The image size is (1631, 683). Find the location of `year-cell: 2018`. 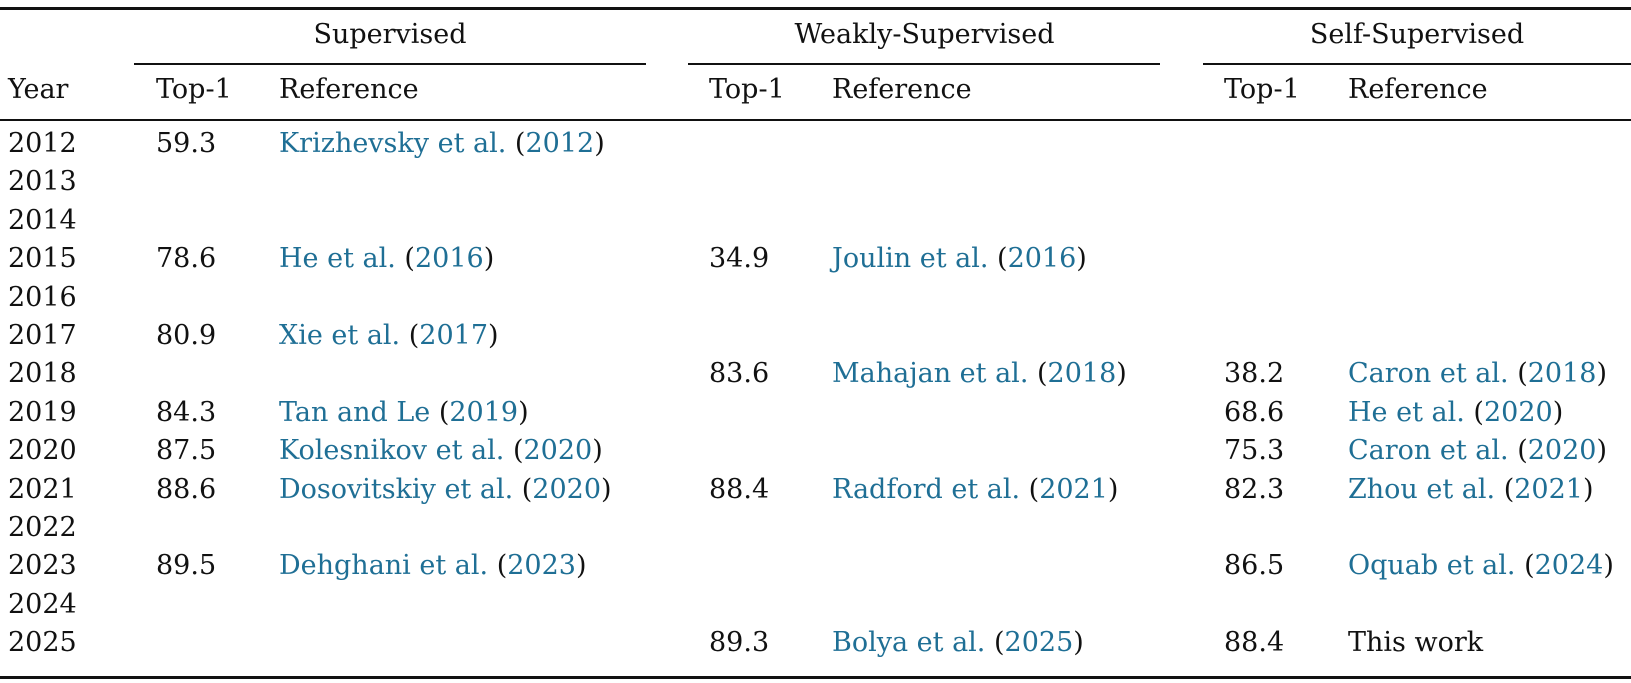

year-cell: 2018 is located at coordinates (42, 374).